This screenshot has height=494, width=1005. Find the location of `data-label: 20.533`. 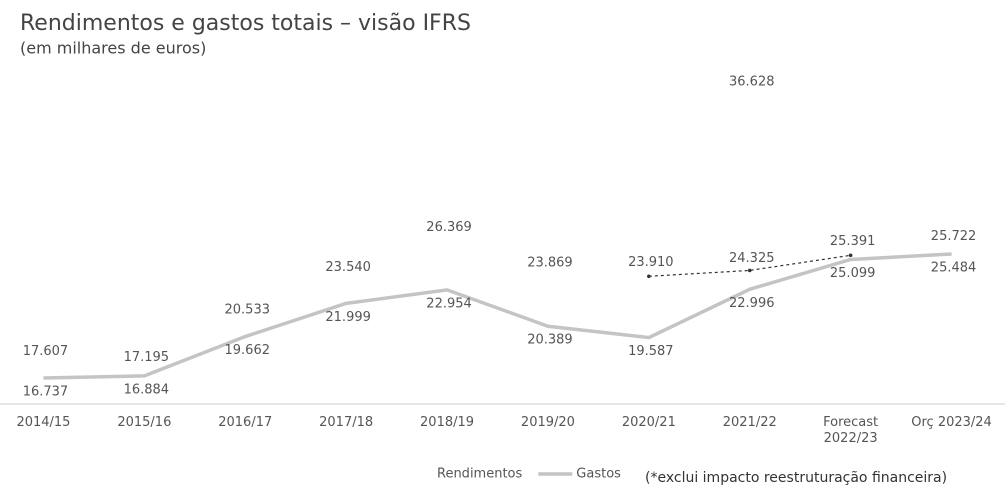

data-label: 20.533 is located at coordinates (248, 310).